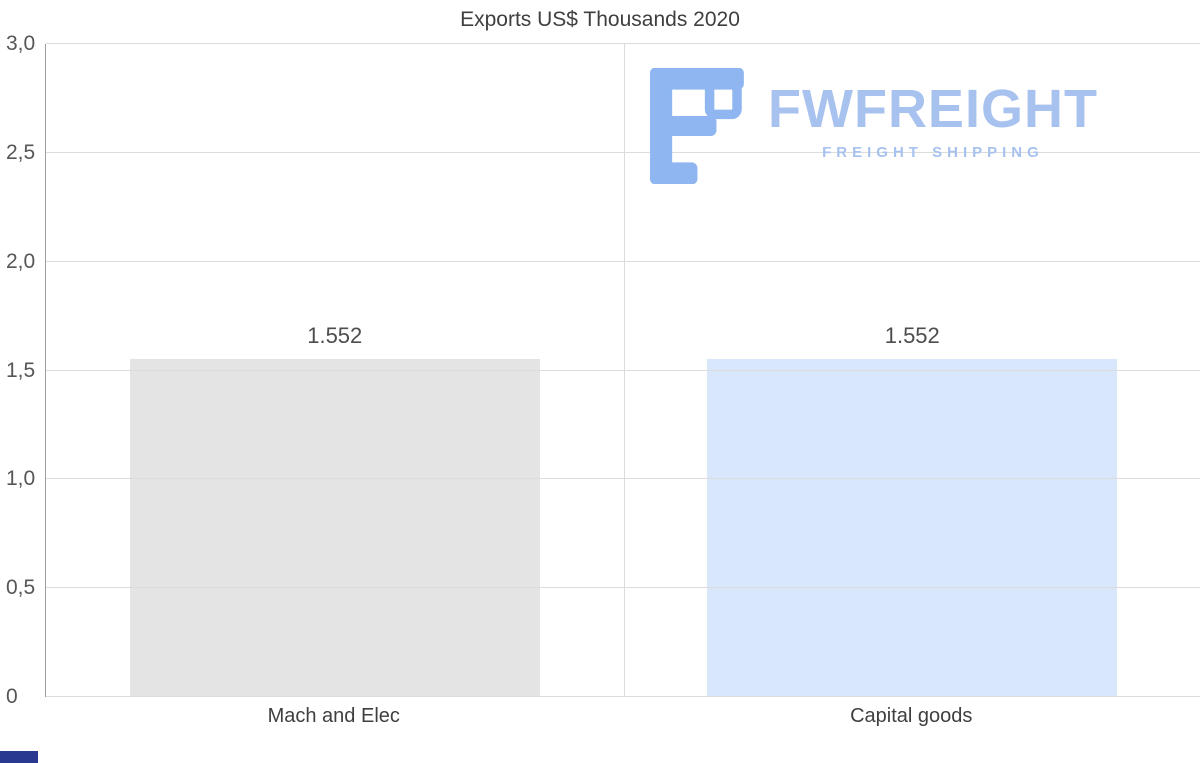  I want to click on chart-title: Exports US$ Thousands 2020, so click(600, 19).